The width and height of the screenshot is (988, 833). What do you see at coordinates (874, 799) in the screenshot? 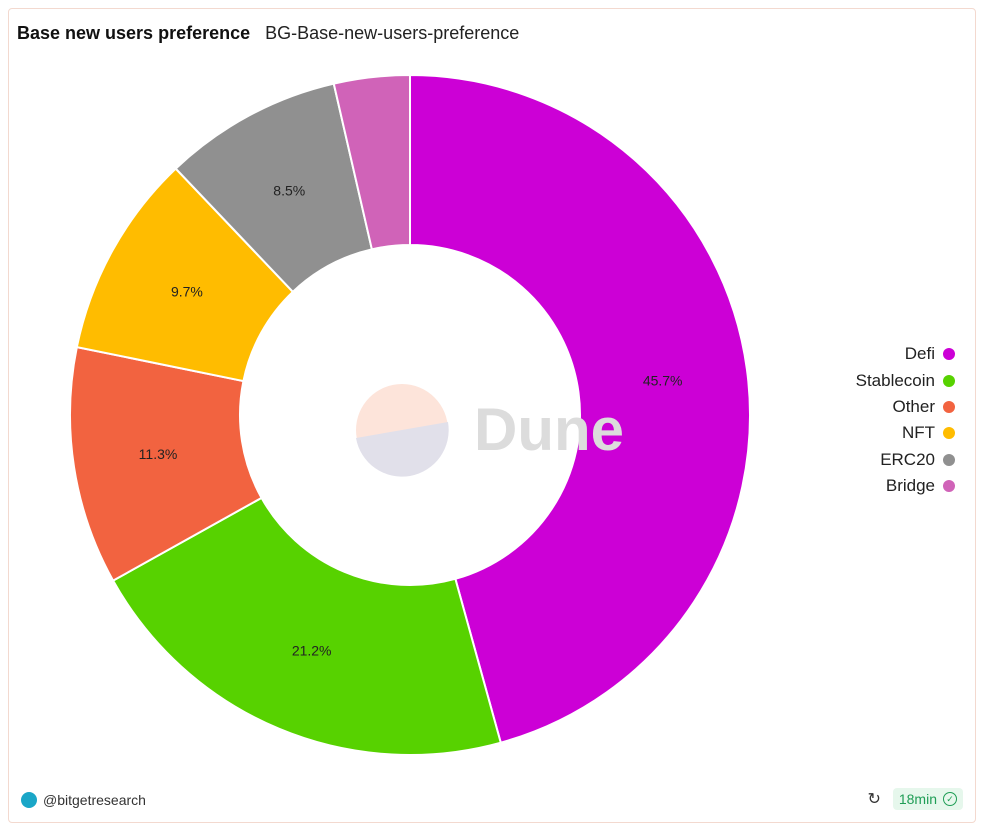
I see `refresh-icon: ↻` at bounding box center [874, 799].